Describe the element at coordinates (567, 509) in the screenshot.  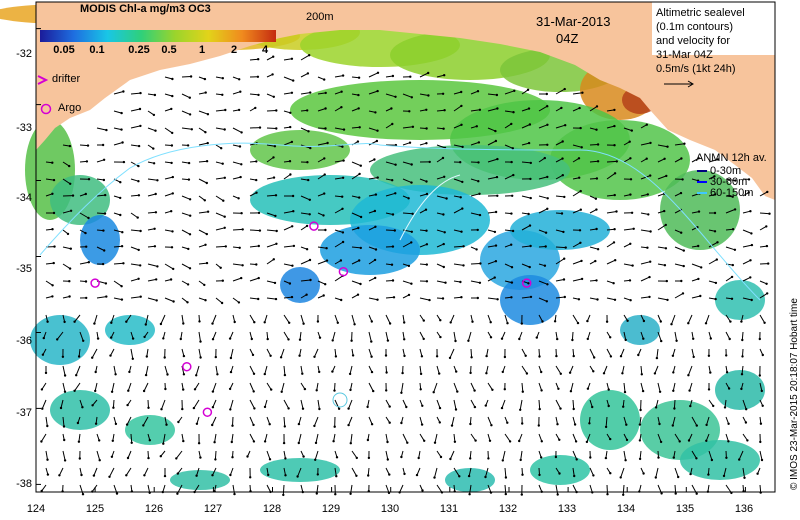
I see `x-tick-label: 133` at that location.